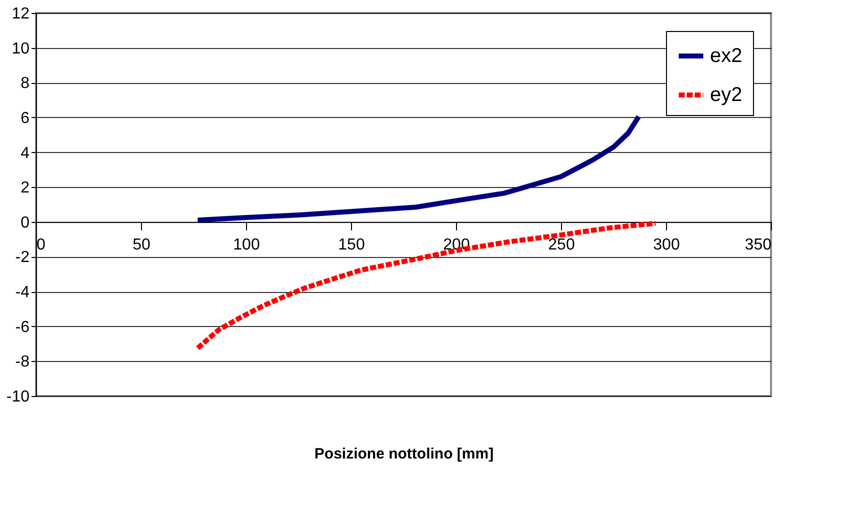  I want to click on x-tick-label: 50, so click(141, 245).